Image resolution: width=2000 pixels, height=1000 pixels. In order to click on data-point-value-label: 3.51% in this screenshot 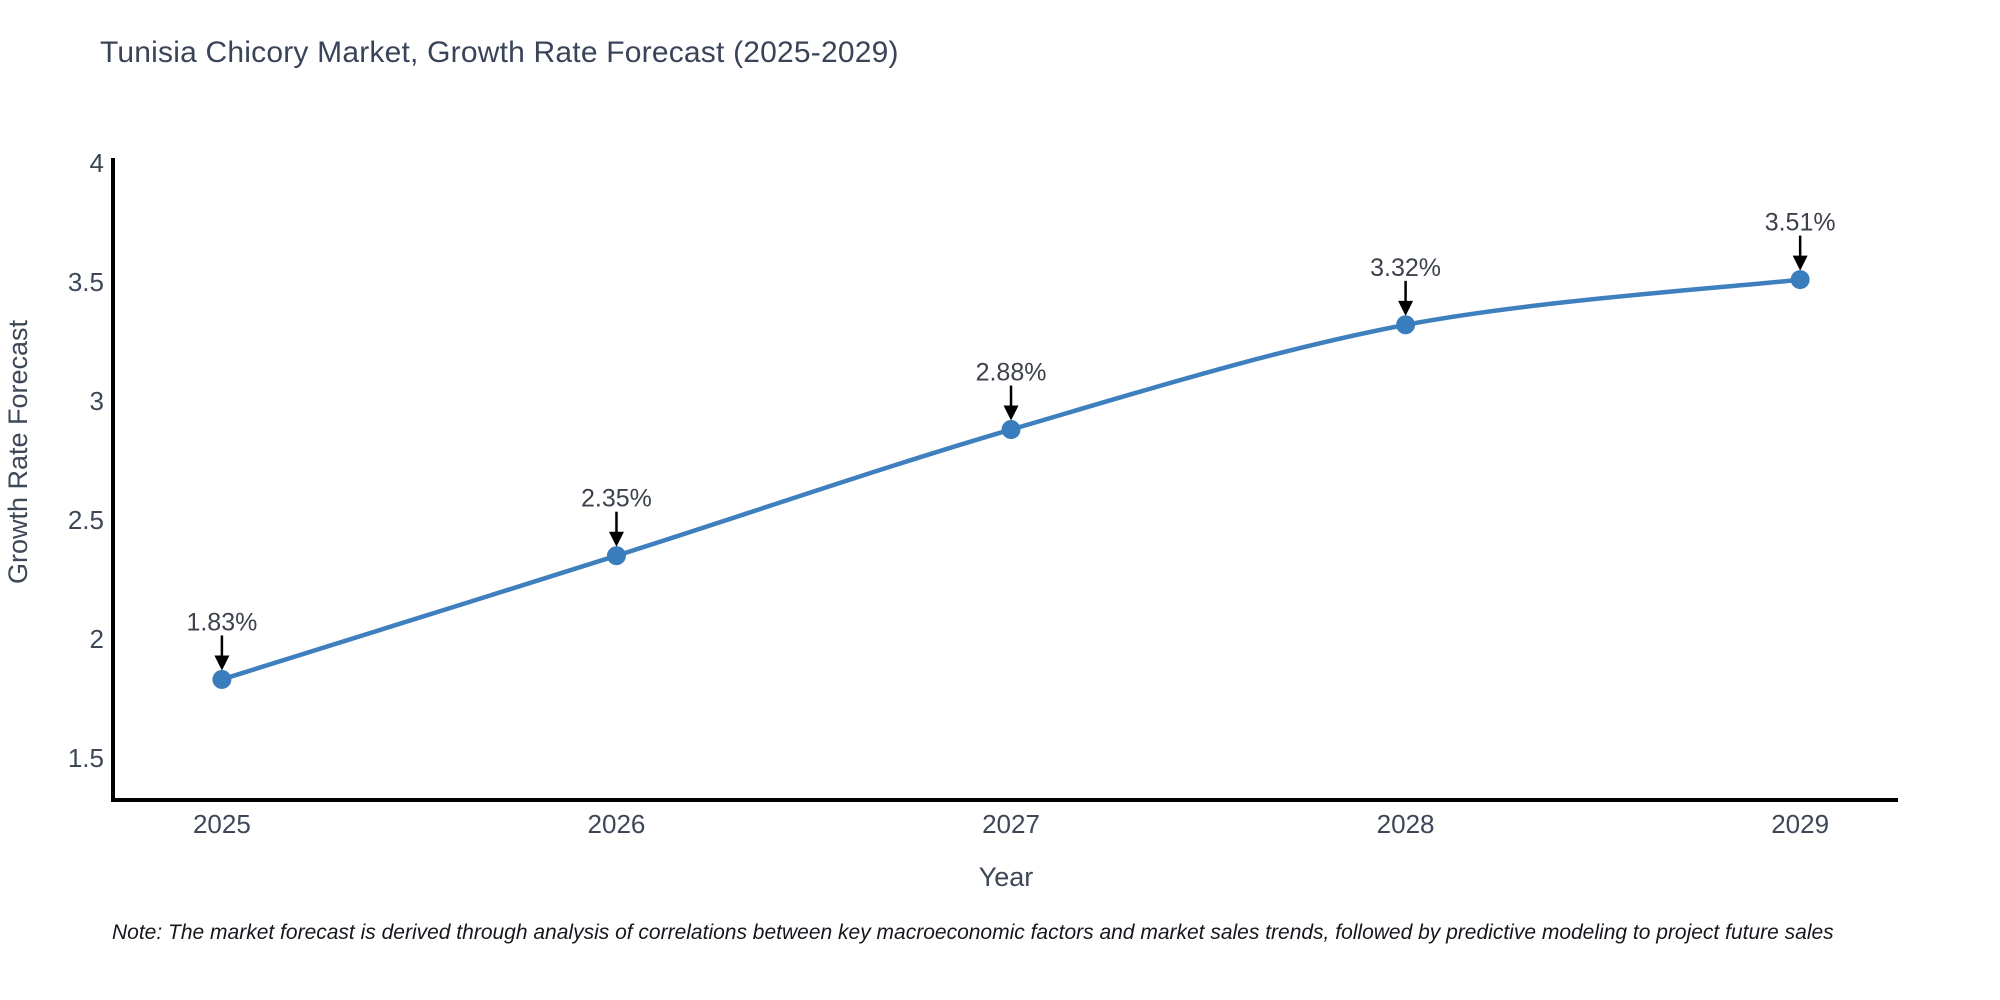, I will do `click(1800, 223)`.